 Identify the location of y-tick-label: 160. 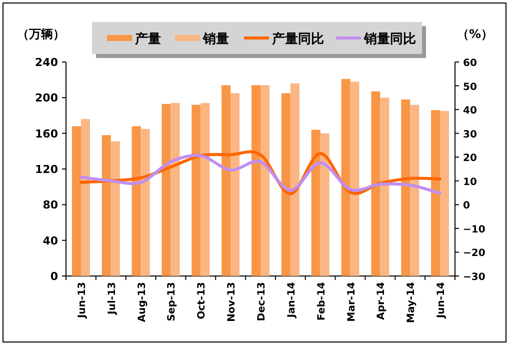
(46, 133).